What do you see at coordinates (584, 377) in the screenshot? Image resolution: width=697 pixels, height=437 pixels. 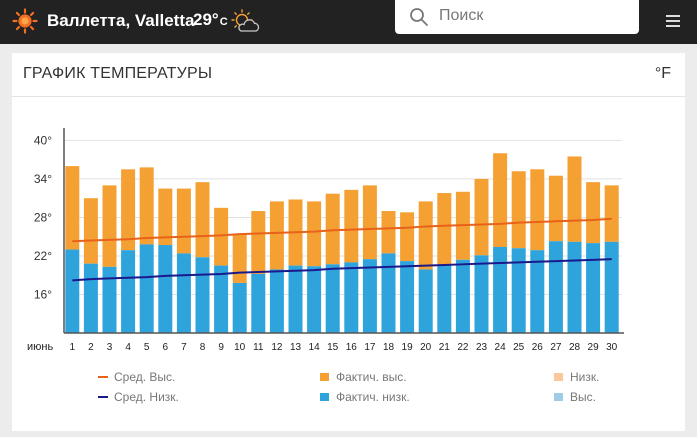 I see `legend-label: Низк.` at bounding box center [584, 377].